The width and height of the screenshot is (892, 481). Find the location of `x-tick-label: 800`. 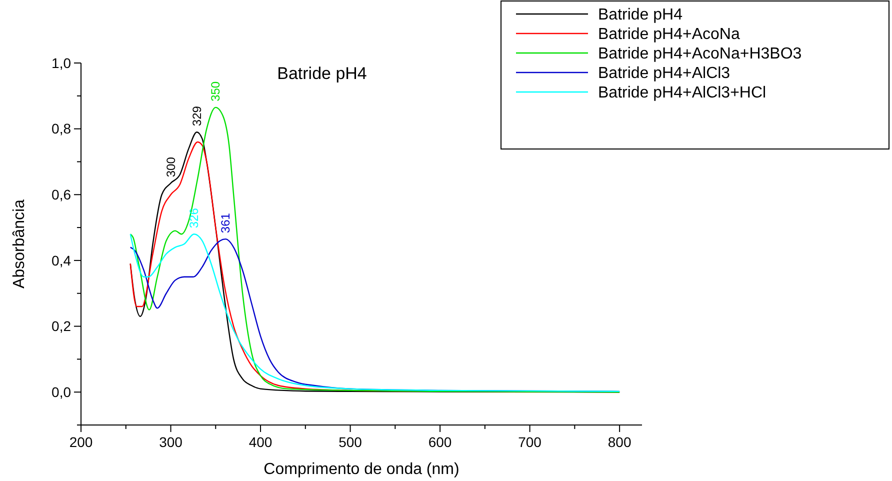

x-tick-label: 800 is located at coordinates (620, 442).